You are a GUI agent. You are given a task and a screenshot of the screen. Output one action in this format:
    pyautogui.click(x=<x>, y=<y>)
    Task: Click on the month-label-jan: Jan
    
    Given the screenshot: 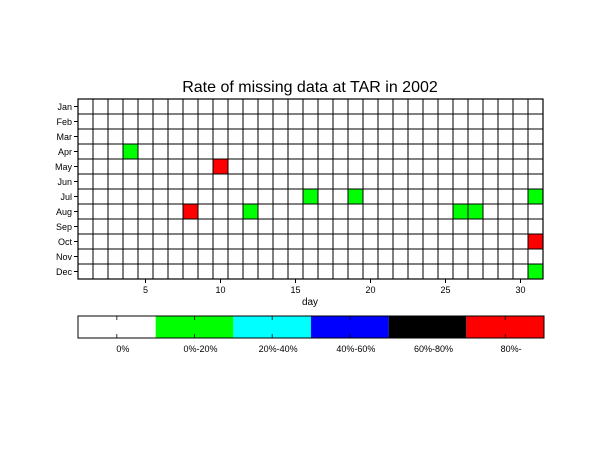 What is the action you would take?
    pyautogui.click(x=64, y=107)
    